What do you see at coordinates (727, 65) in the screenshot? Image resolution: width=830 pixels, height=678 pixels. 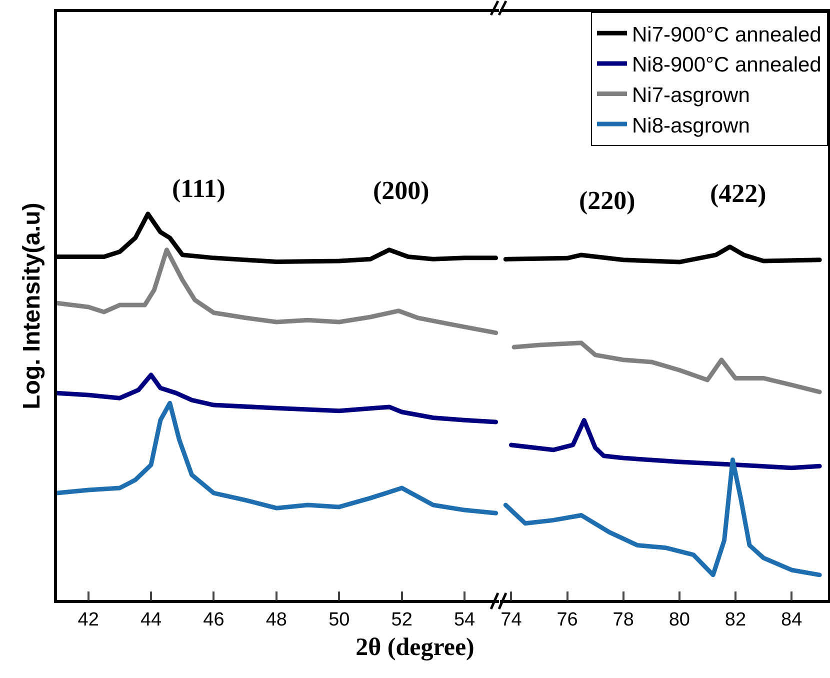 I see `legend-label: Ni8-900°C annealed` at bounding box center [727, 65].